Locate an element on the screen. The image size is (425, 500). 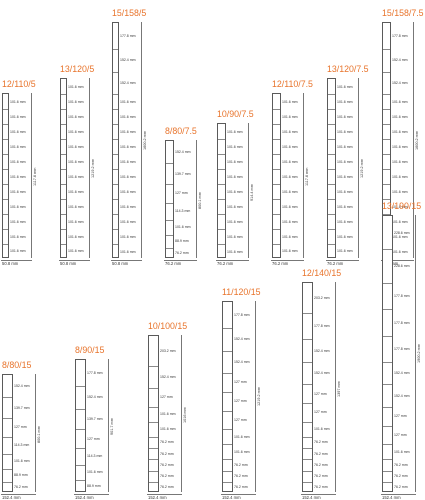
cabinet-title: 8/80/15 is located at coordinates (17, 364).